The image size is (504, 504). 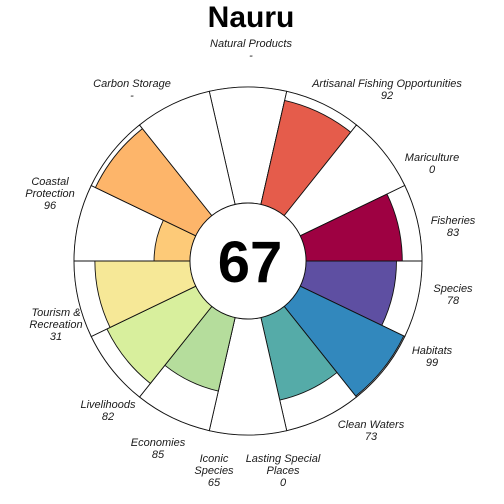 I want to click on chart-title: Nauru, so click(x=251, y=17).